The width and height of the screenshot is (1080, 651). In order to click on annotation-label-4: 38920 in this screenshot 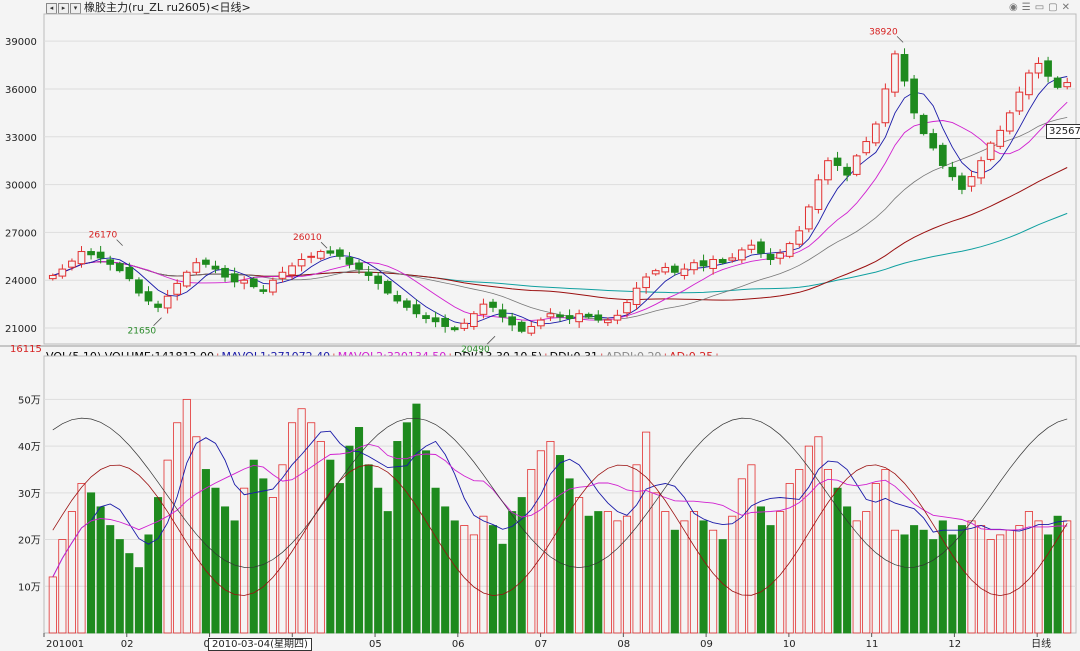, I will do `click(883, 32)`.